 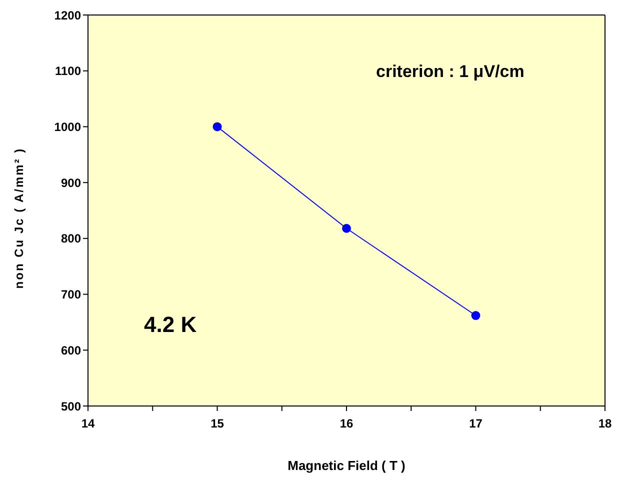 What do you see at coordinates (68, 15) in the screenshot?
I see `y-tick-label: 1200` at bounding box center [68, 15].